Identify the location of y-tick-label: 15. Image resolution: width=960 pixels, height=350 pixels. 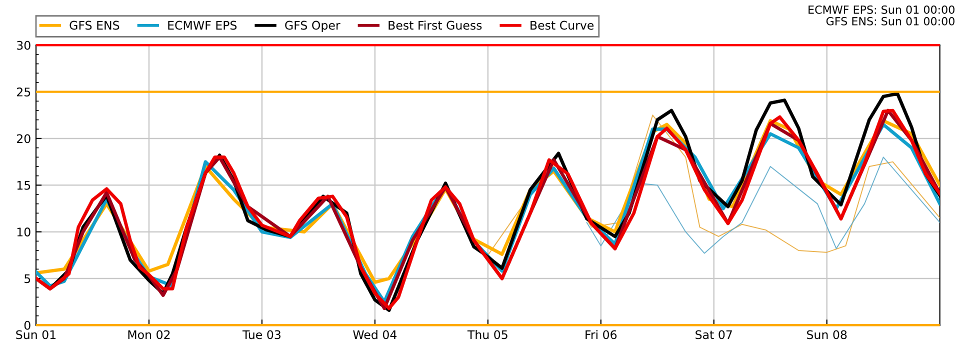
(23, 185).